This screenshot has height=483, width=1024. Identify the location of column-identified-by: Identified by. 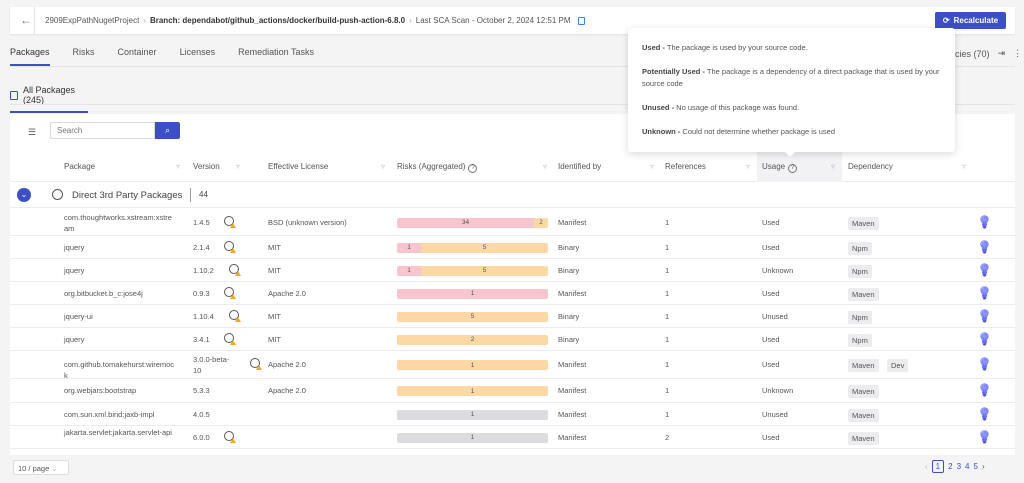
(580, 166).